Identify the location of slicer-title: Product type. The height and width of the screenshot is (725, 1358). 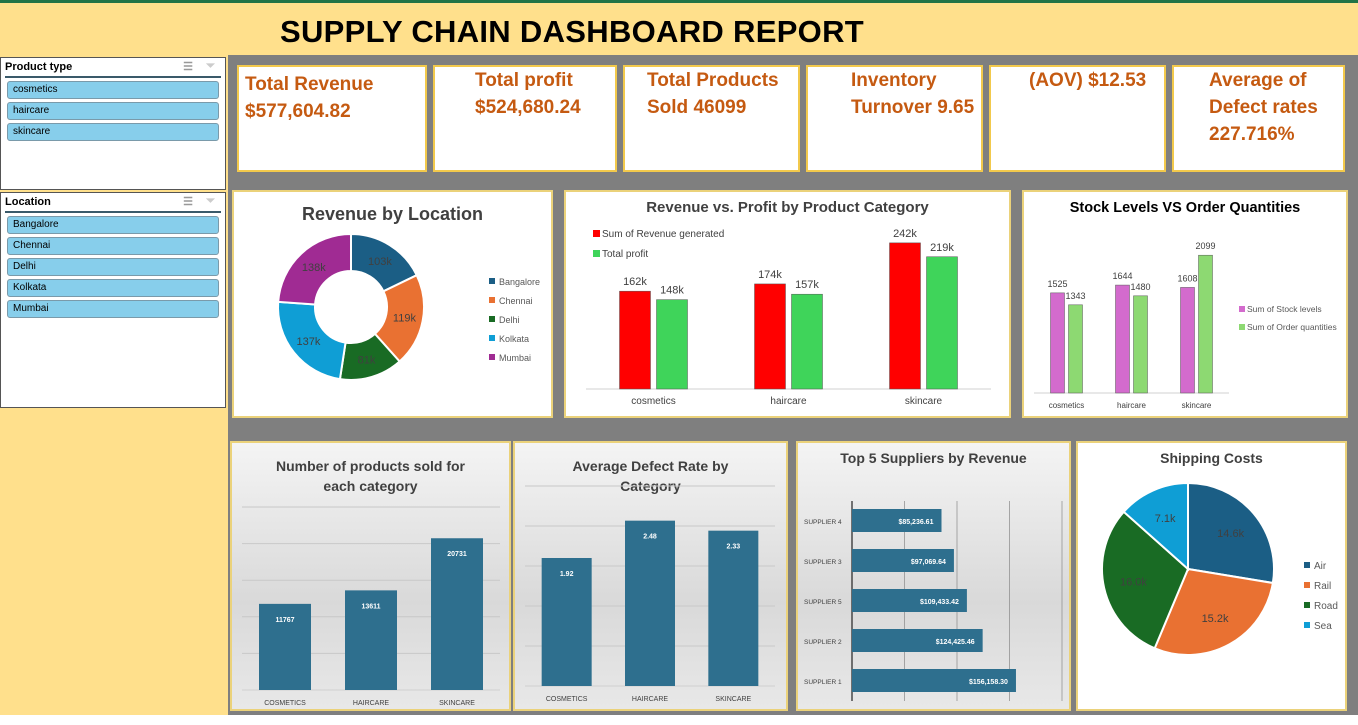
(39, 67).